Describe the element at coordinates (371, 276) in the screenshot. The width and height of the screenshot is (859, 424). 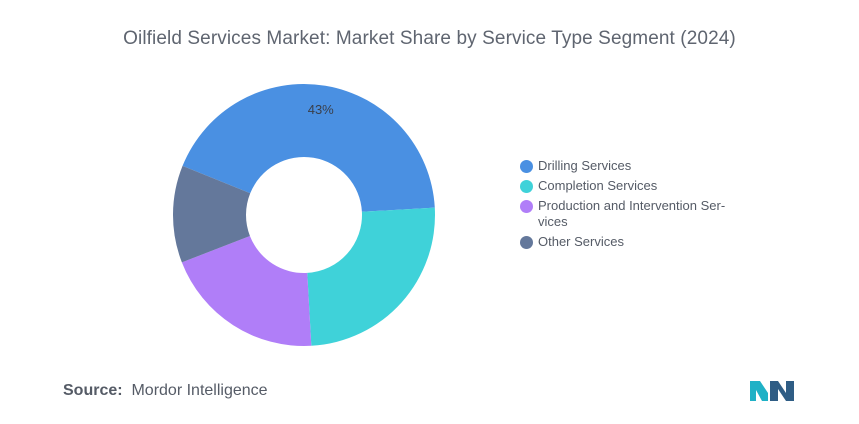
I see `donut-slice-completion` at that location.